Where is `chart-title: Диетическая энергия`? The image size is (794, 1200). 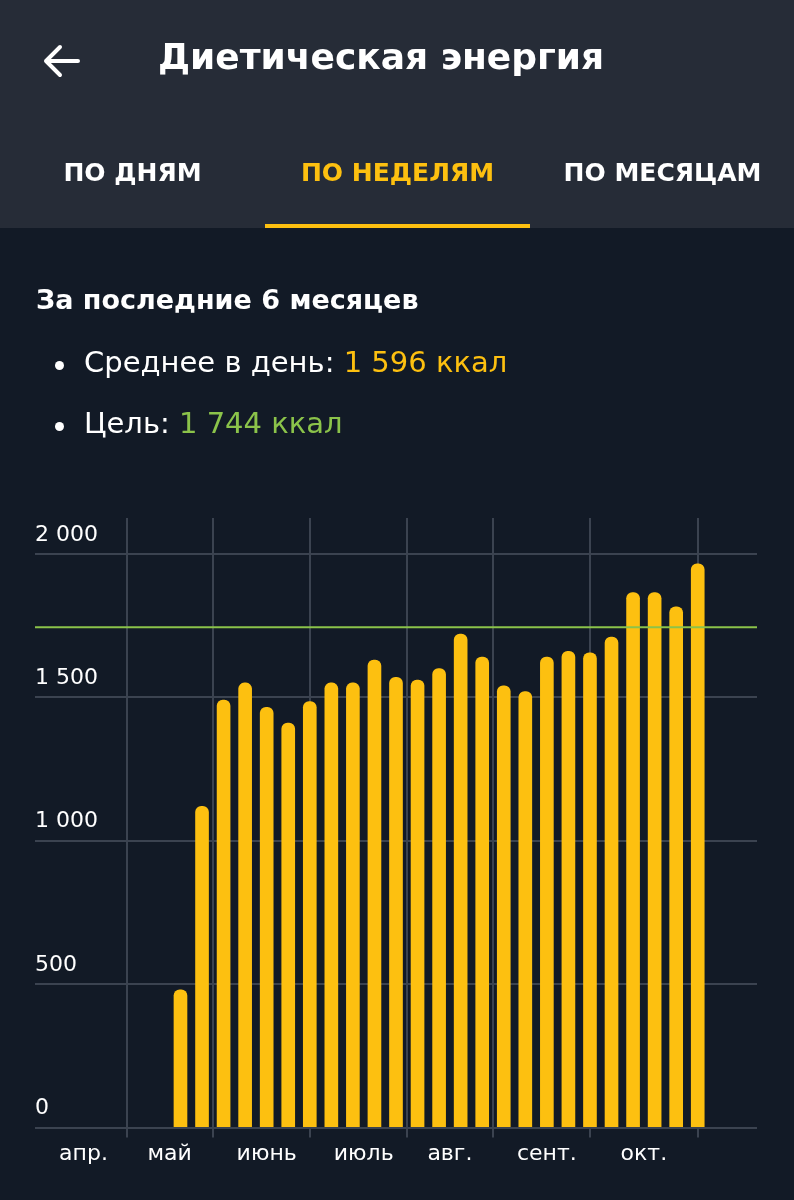
chart-title: Диетическая энергия is located at coordinates (381, 56).